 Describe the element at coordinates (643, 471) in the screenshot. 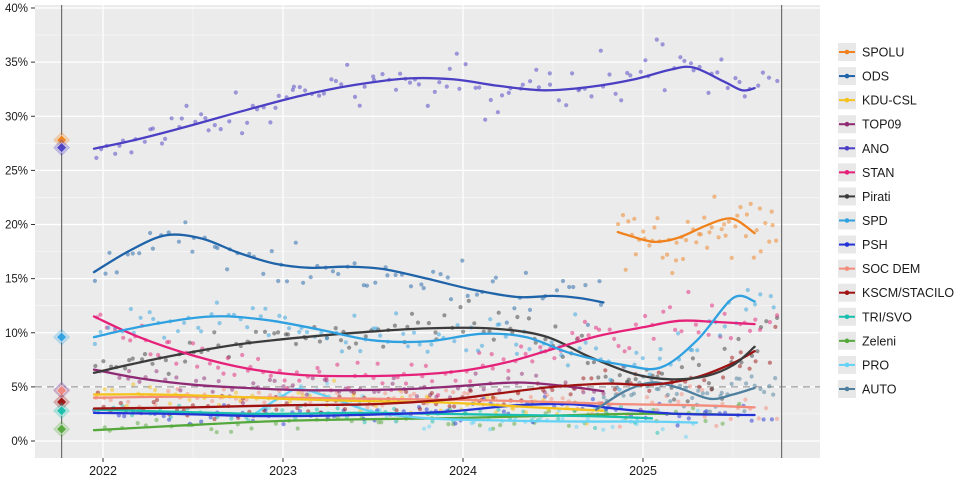

I see `x-tick-label: 2025` at that location.